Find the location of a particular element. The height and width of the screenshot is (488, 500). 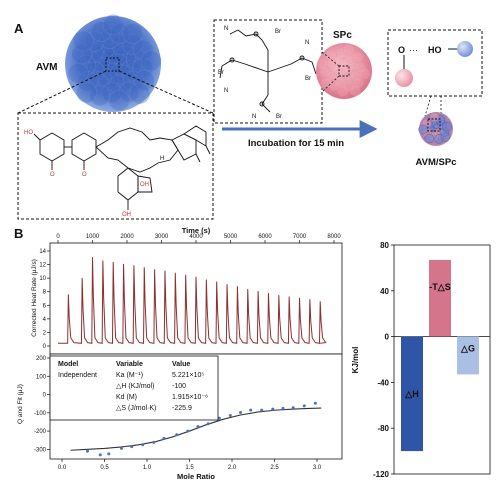

isotherm-y-tick-label: -200 is located at coordinates (40, 432).